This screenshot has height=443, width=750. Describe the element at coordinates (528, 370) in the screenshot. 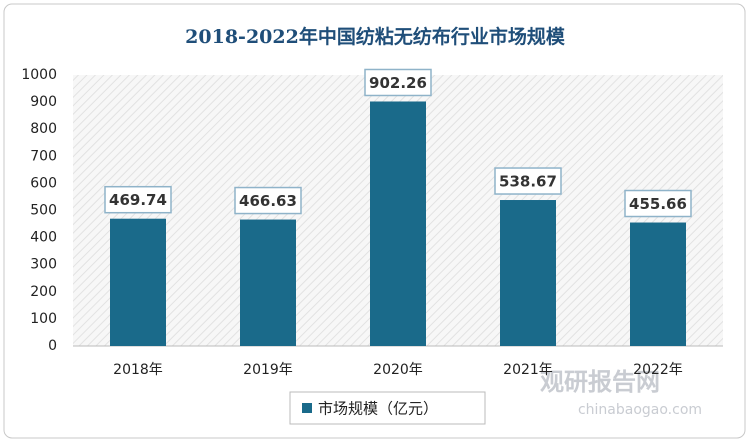

I see `x-tick-label: 2021年` at that location.